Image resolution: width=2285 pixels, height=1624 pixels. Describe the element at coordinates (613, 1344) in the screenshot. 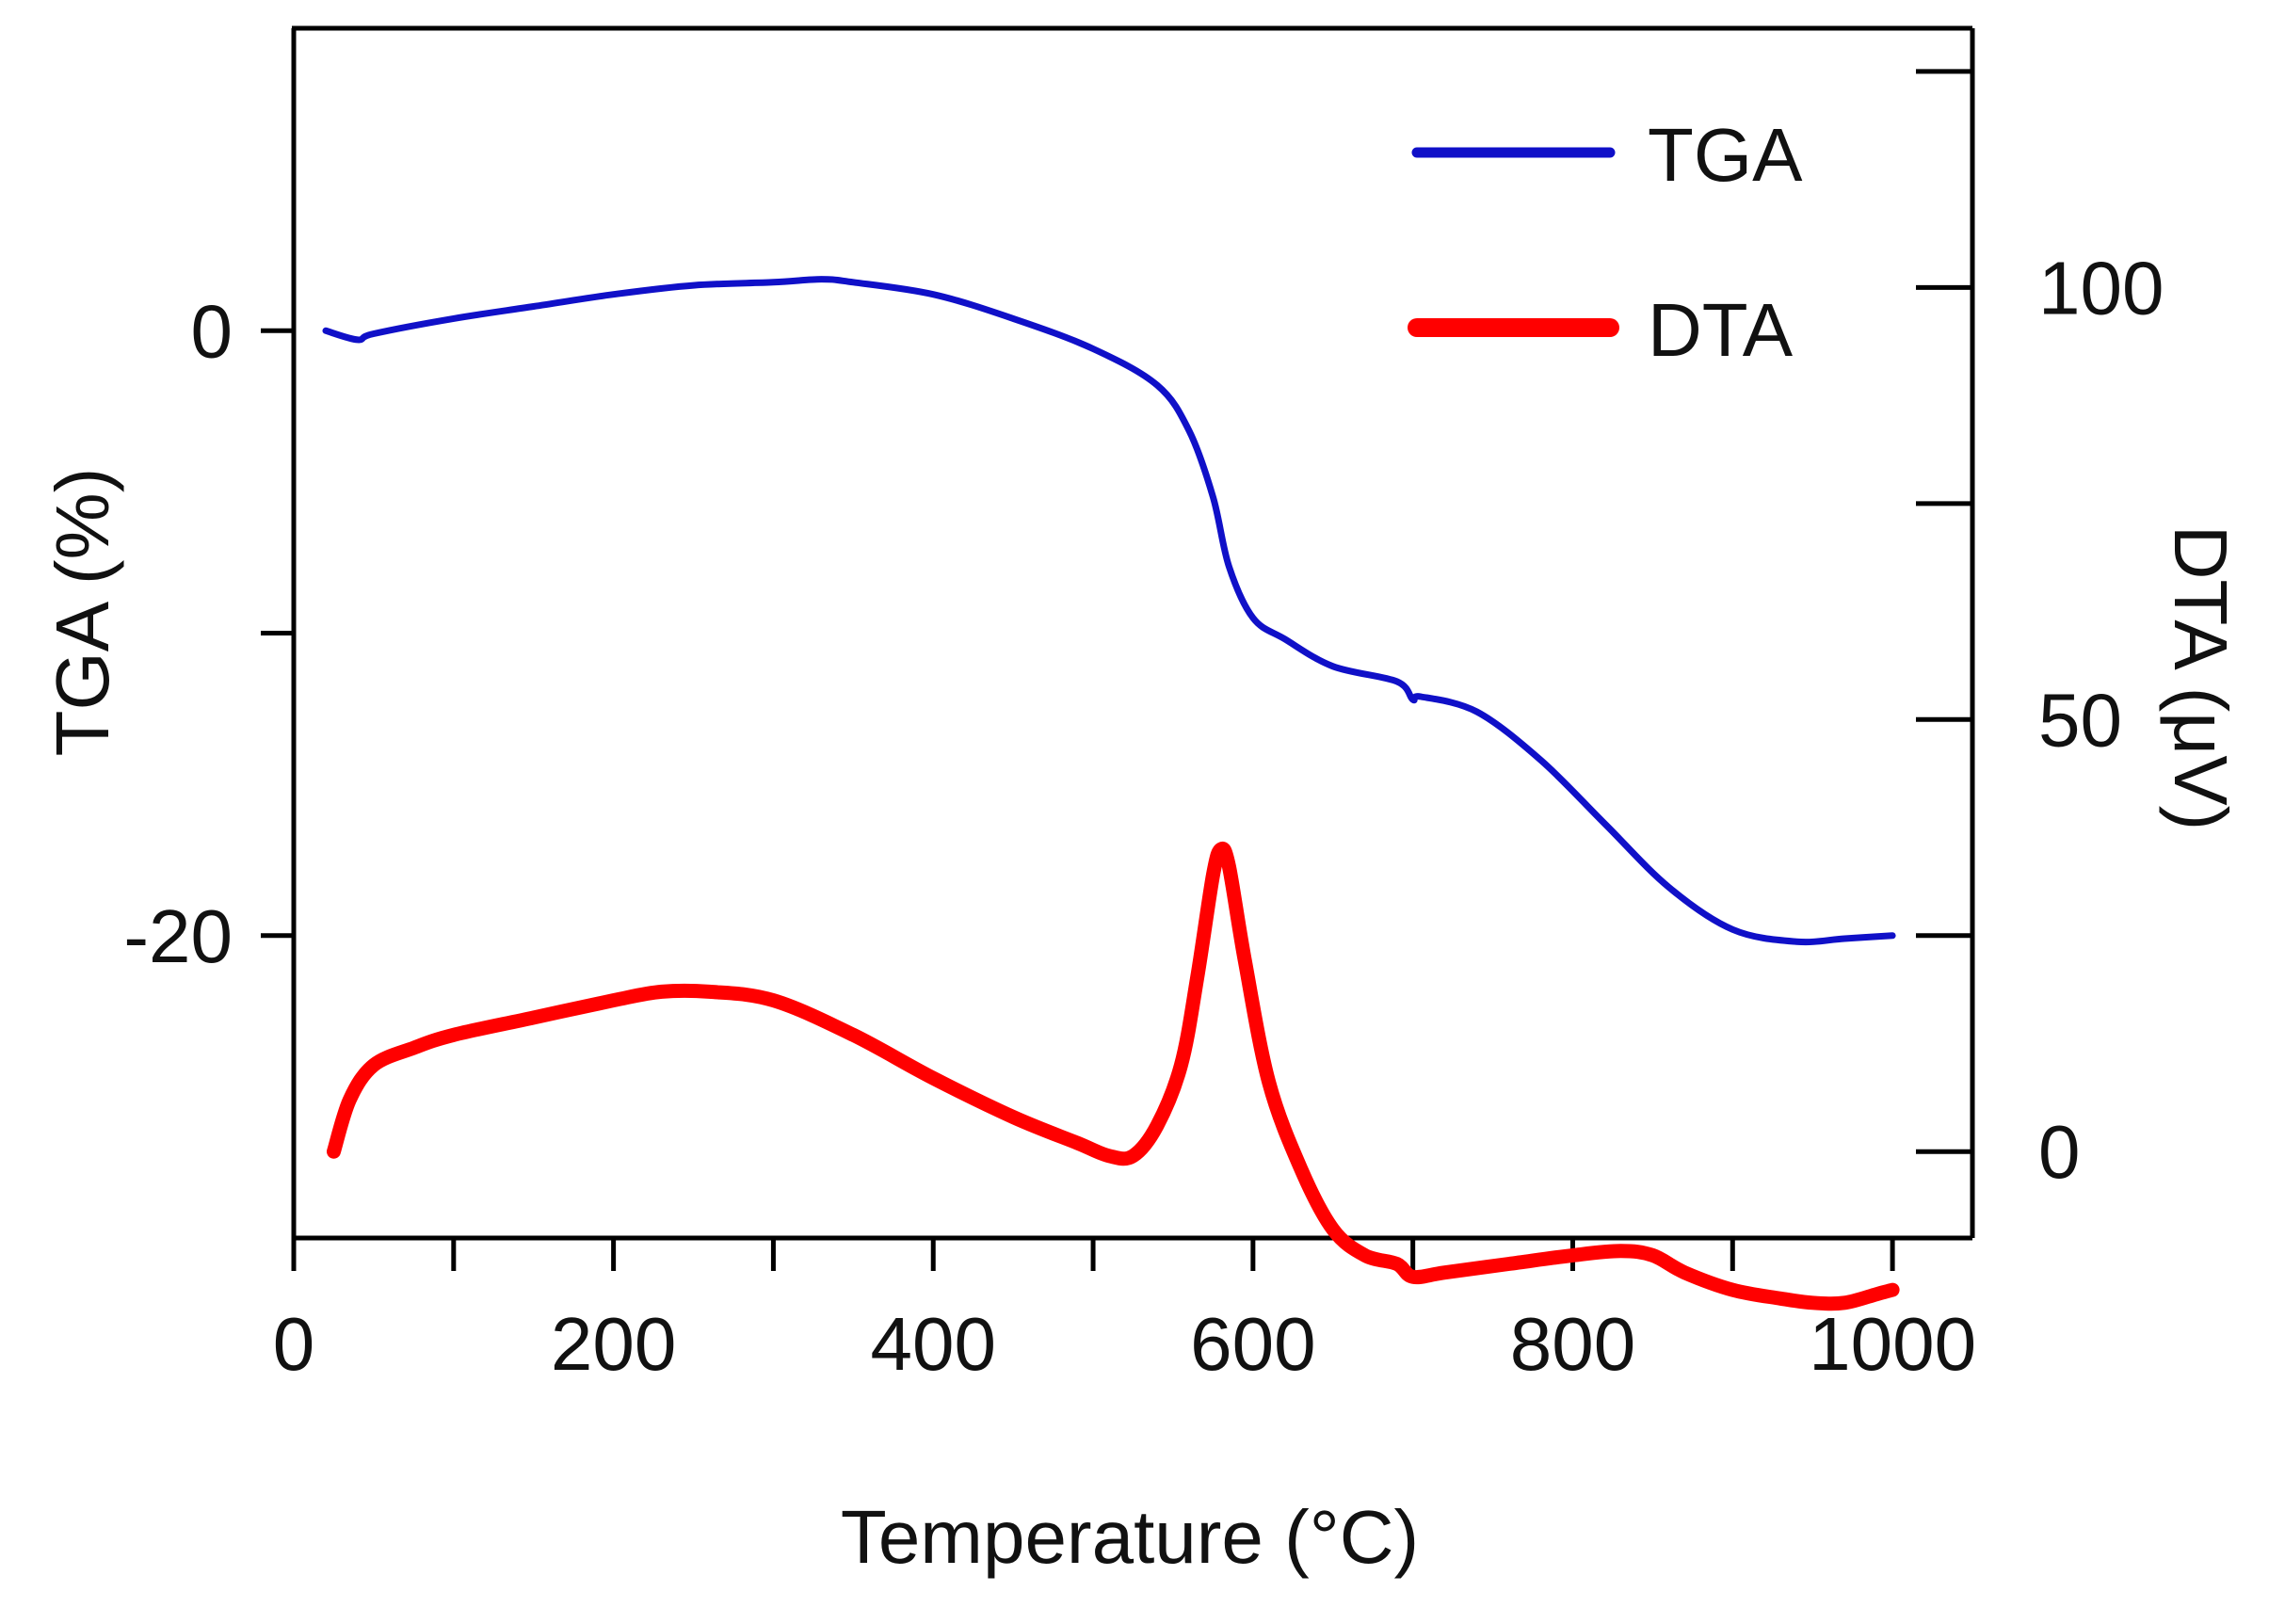

I see `x-tick-label-200: 200` at that location.